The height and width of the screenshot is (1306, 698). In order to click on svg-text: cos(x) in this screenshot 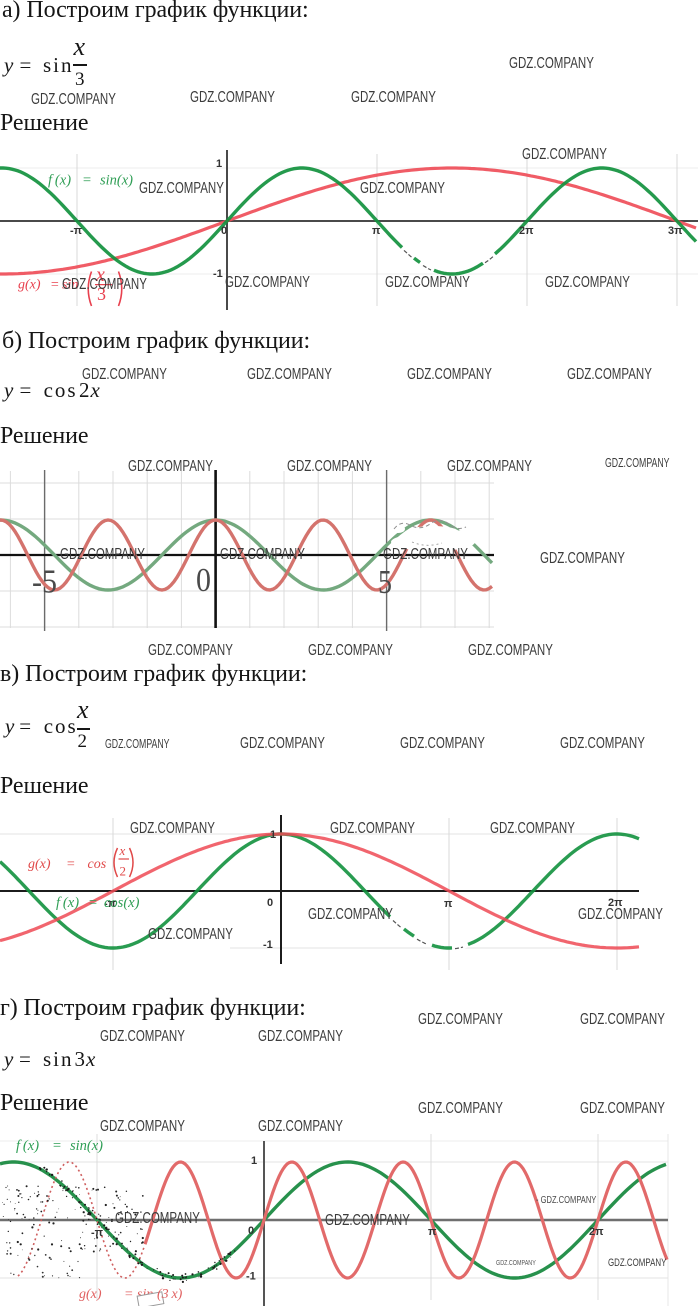, I will do `click(122, 903)`.